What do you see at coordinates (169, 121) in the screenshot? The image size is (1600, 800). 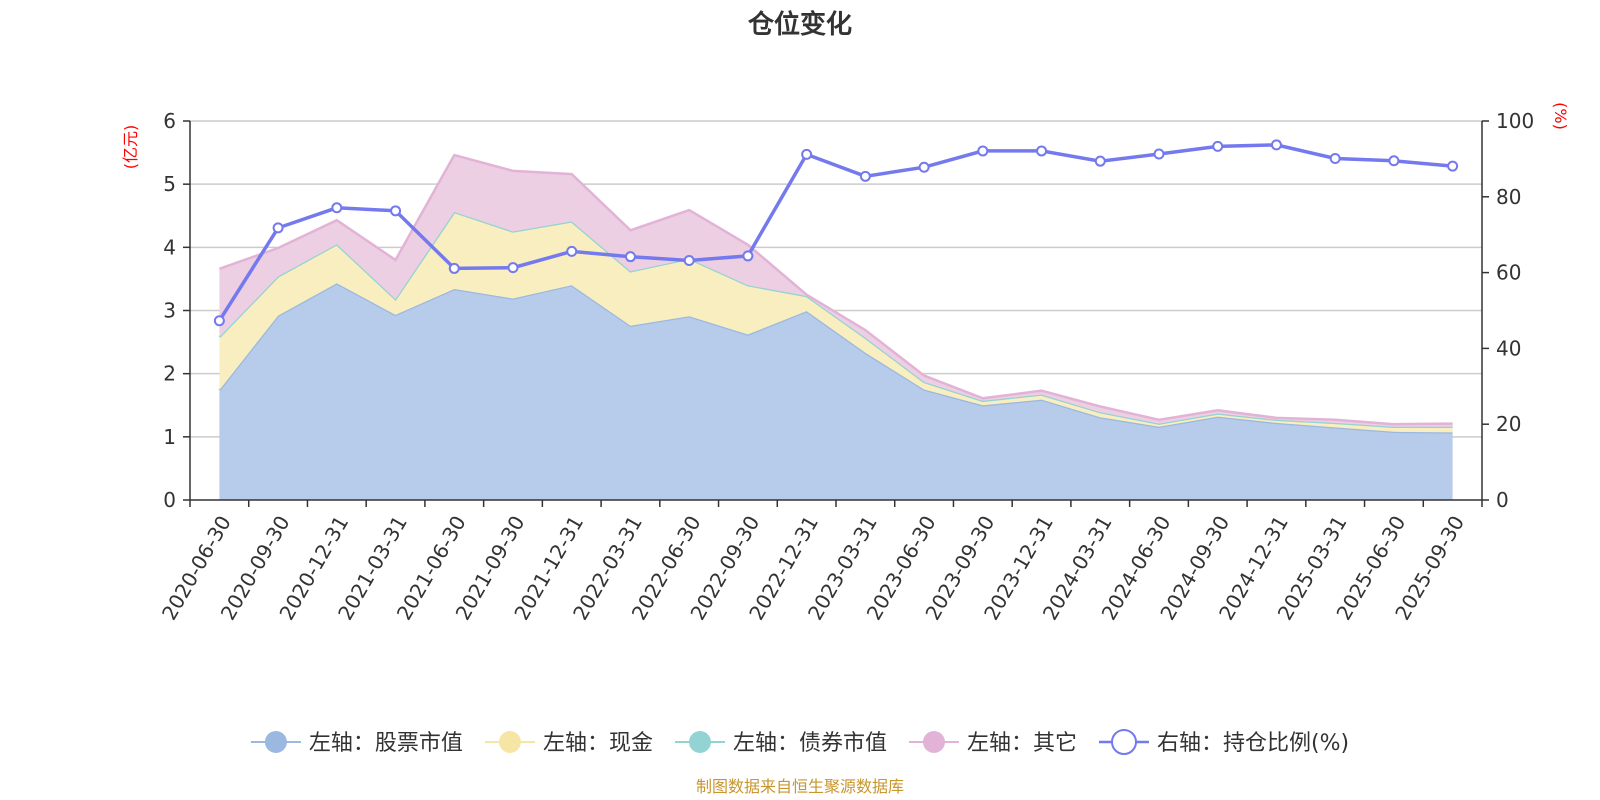 I see `left-axis-tick-label: 6` at bounding box center [169, 121].